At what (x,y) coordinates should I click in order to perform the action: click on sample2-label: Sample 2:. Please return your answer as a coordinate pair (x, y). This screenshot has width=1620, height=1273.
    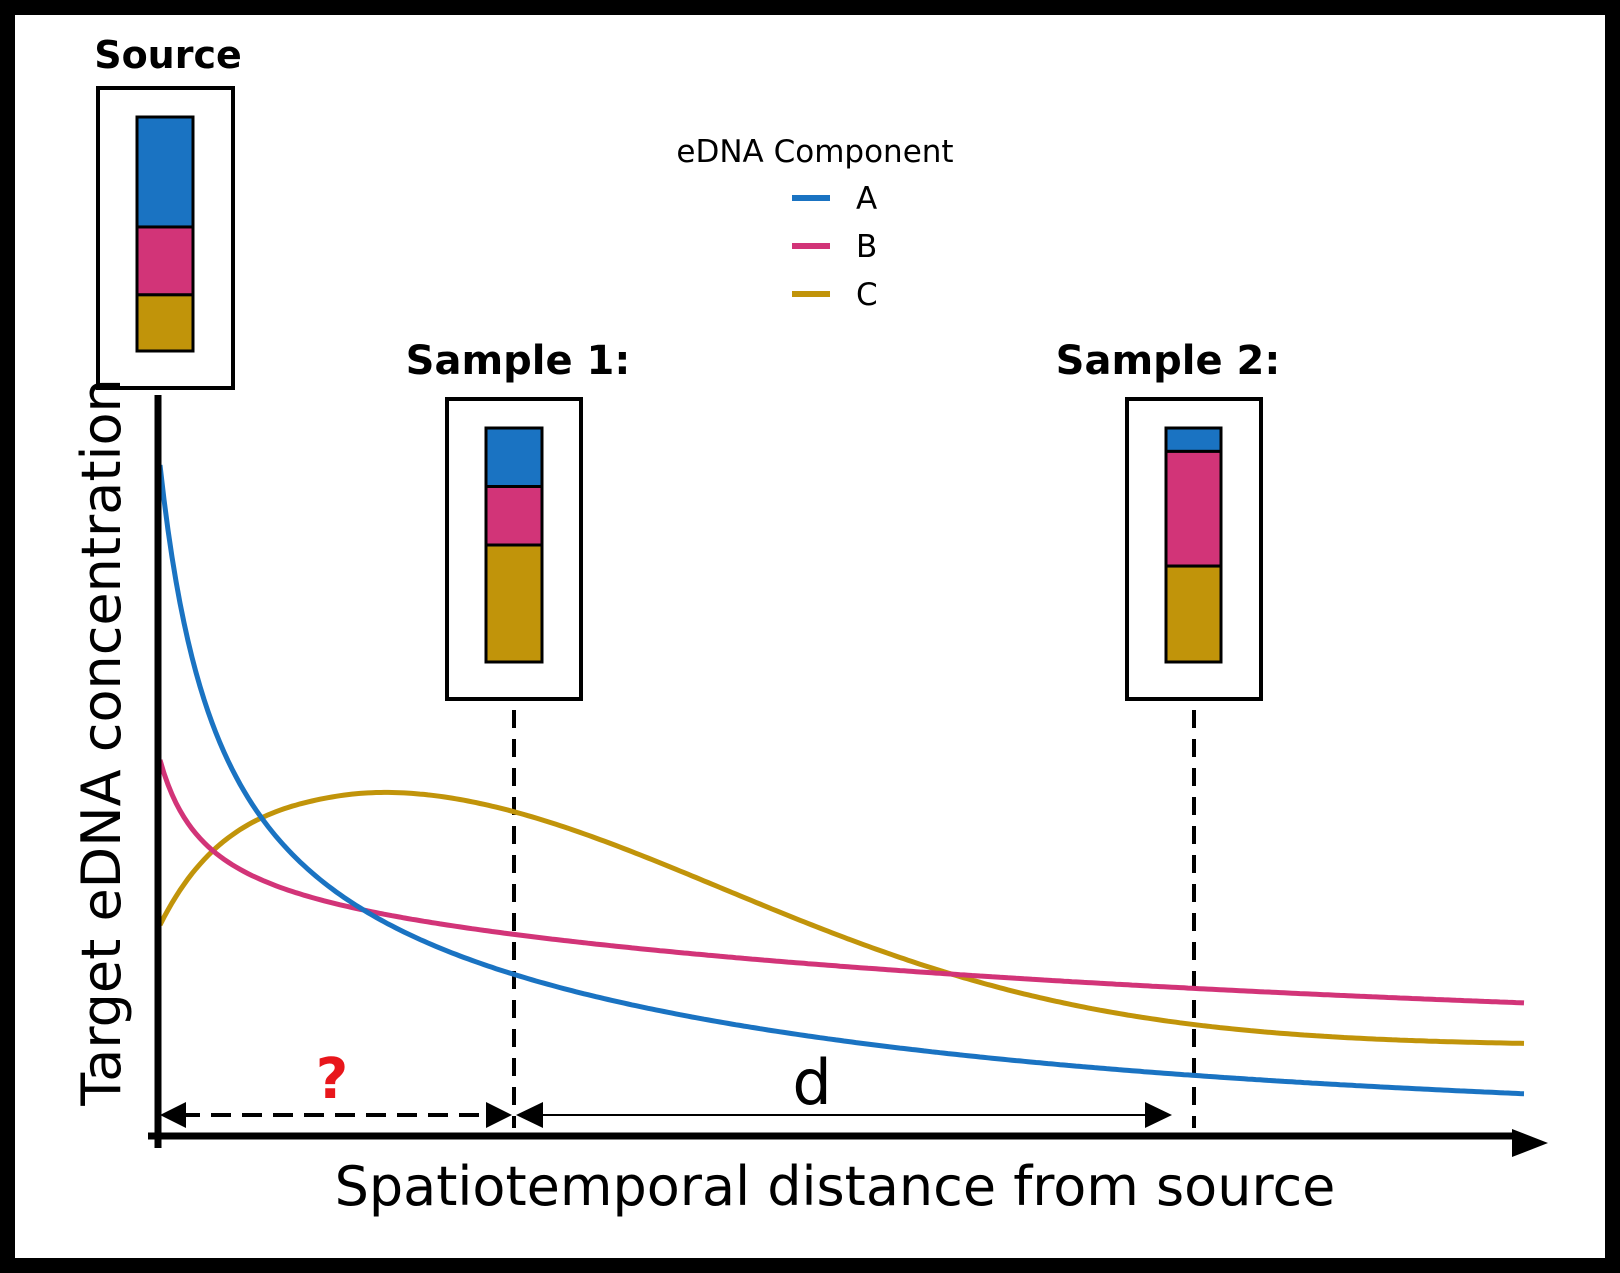
    Looking at the image, I should click on (1168, 361).